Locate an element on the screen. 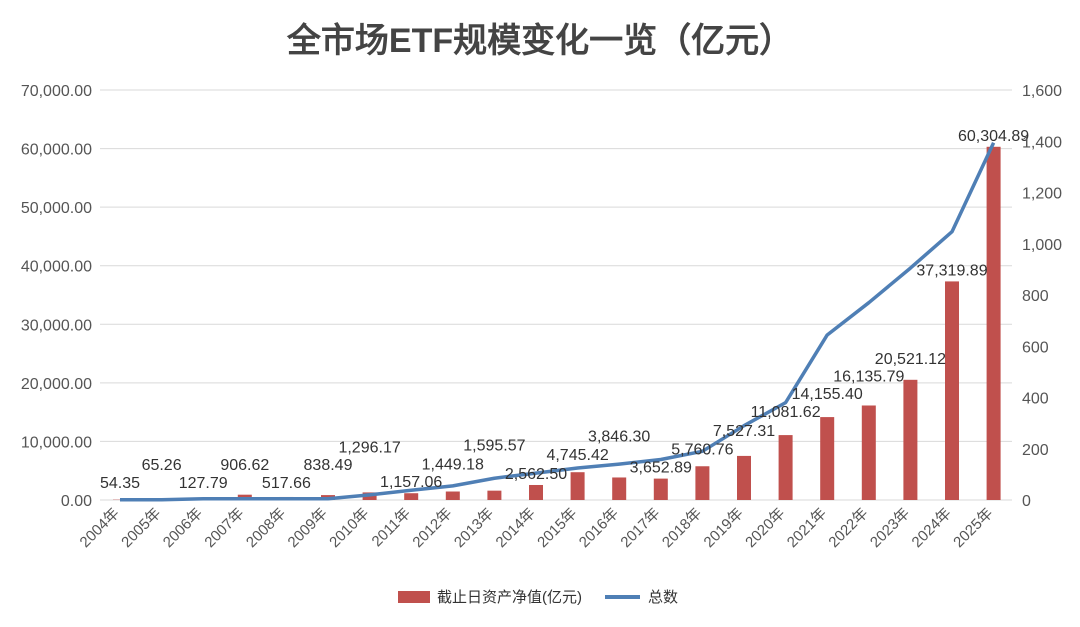 This screenshot has height=627, width=1080. x-tick-label: 2024年 is located at coordinates (932, 528).